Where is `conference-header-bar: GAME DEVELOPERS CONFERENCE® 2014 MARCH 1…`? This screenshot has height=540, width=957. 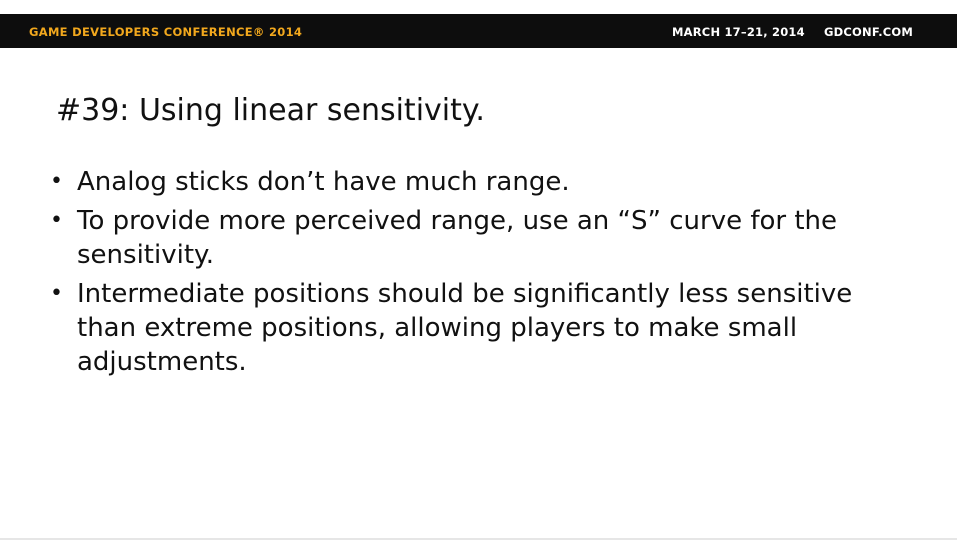 conference-header-bar: GAME DEVELOPERS CONFERENCE® 2014 MARCH 1… is located at coordinates (478, 31).